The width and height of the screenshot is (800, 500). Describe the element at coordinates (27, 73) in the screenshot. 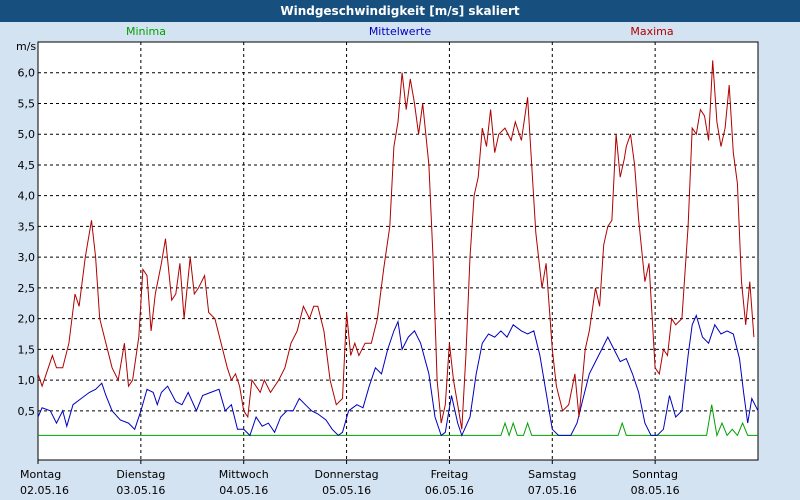

I see `y-tick-label: 6,0` at that location.